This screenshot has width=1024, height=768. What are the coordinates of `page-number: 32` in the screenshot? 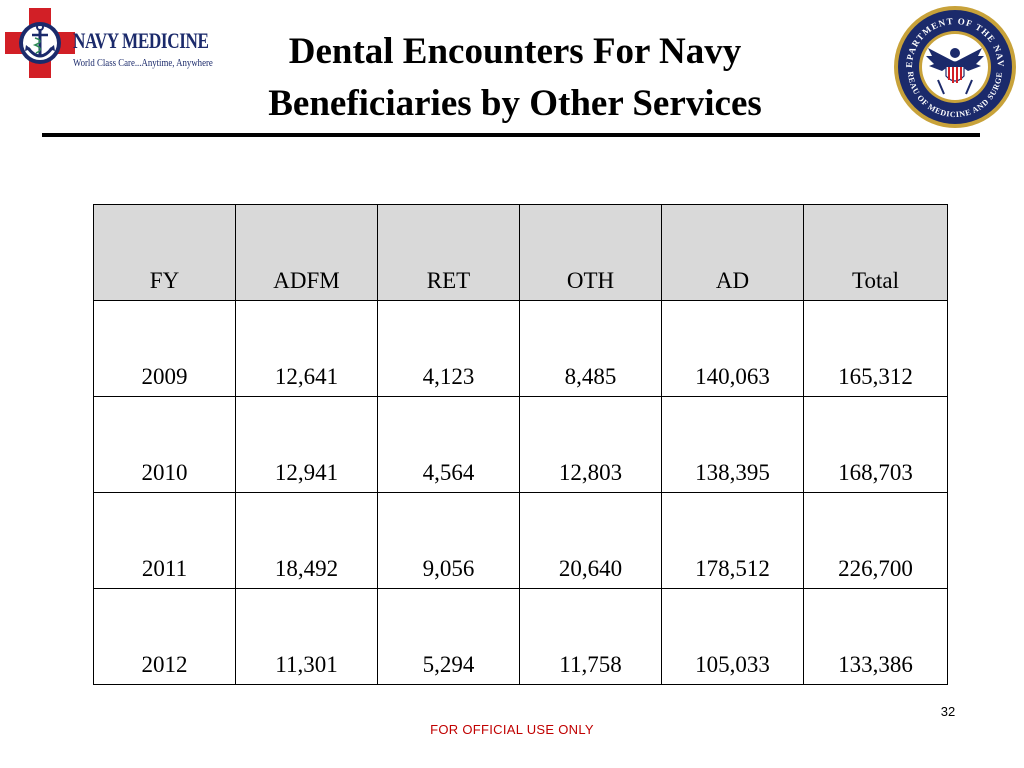 It's located at (948, 711).